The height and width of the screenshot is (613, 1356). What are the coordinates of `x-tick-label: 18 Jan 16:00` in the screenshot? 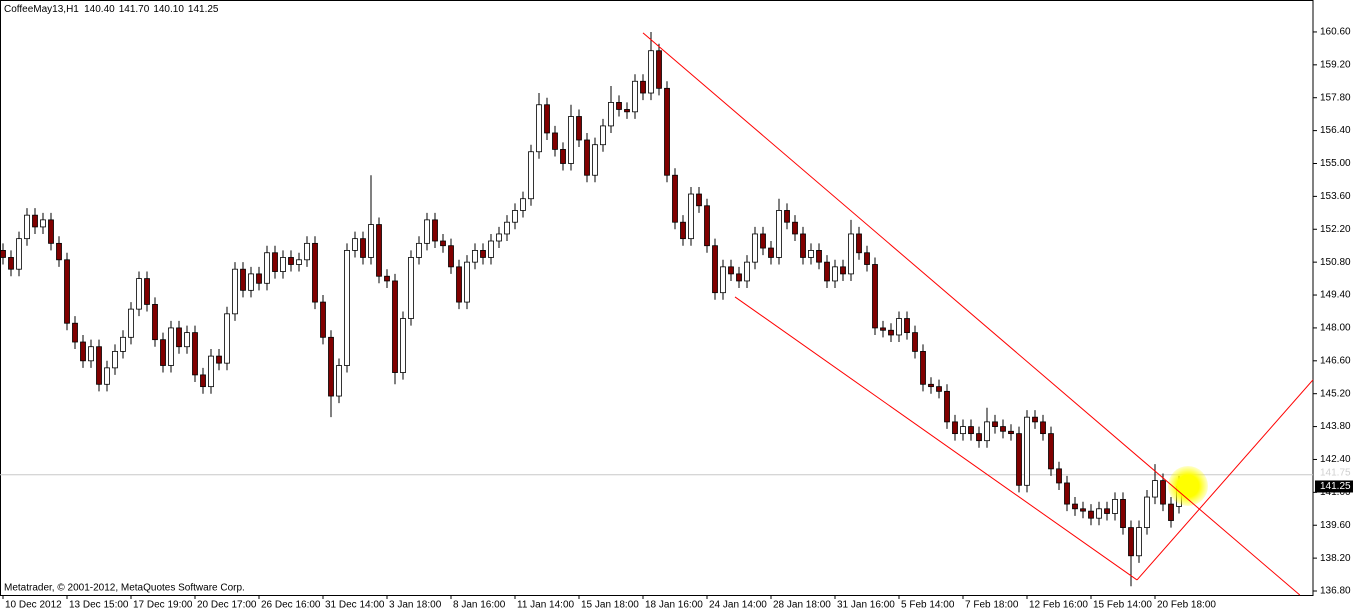 It's located at (674, 605).